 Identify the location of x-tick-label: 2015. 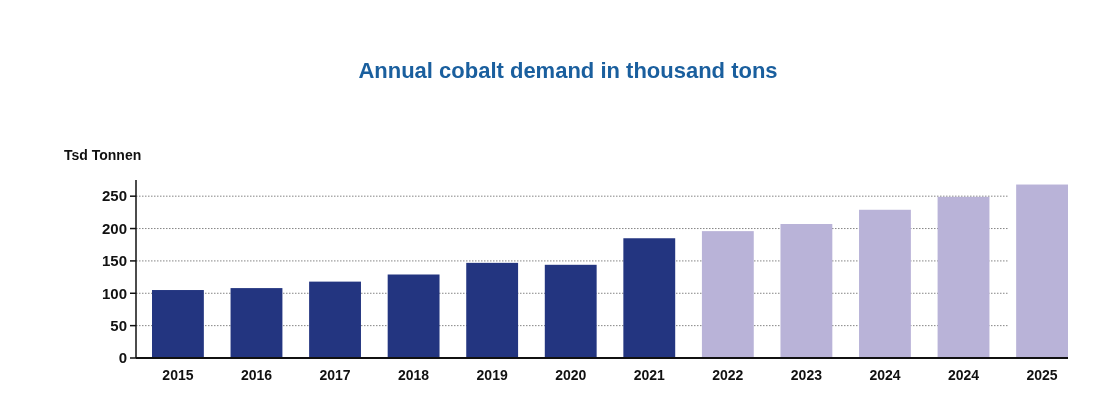
(178, 375).